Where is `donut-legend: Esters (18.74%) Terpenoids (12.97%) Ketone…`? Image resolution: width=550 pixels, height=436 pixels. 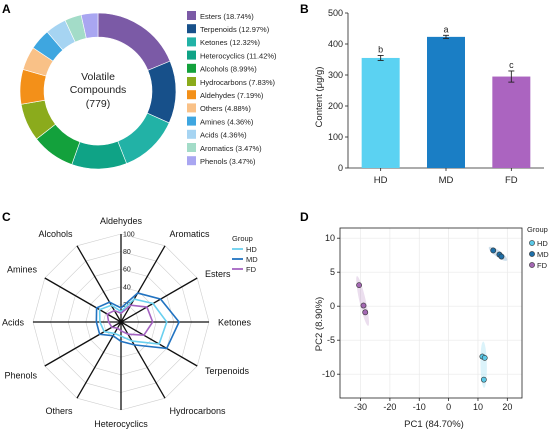 donut-legend: Esters (18.74%) Terpenoids (12.97%) Ketone… is located at coordinates (232, 88).